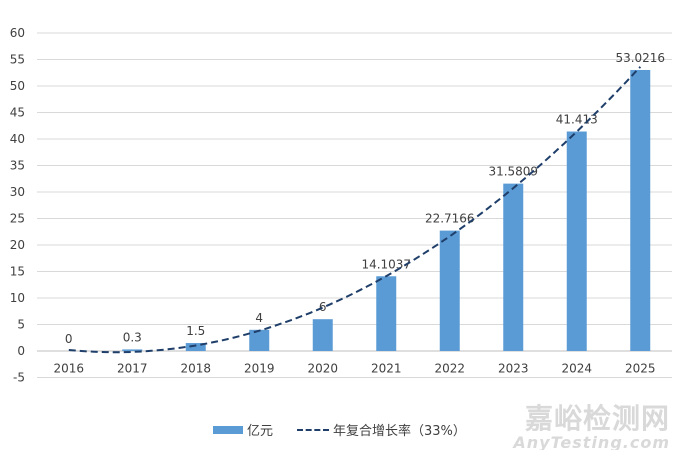 The image size is (680, 450). I want to click on y-tick-label: 50, so click(17, 86).